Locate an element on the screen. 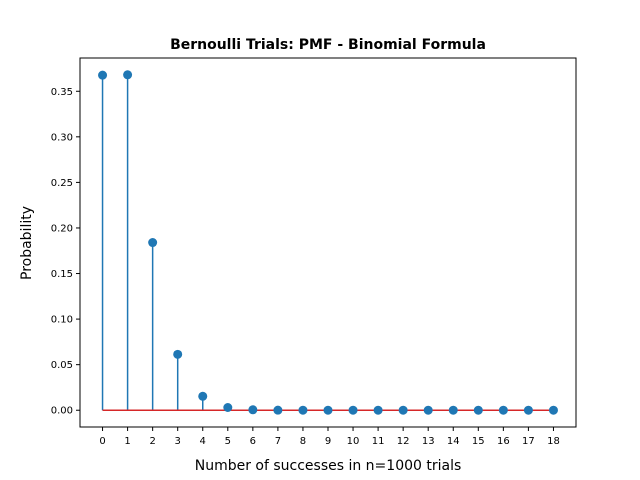  x-tick-label: 14 is located at coordinates (453, 441).